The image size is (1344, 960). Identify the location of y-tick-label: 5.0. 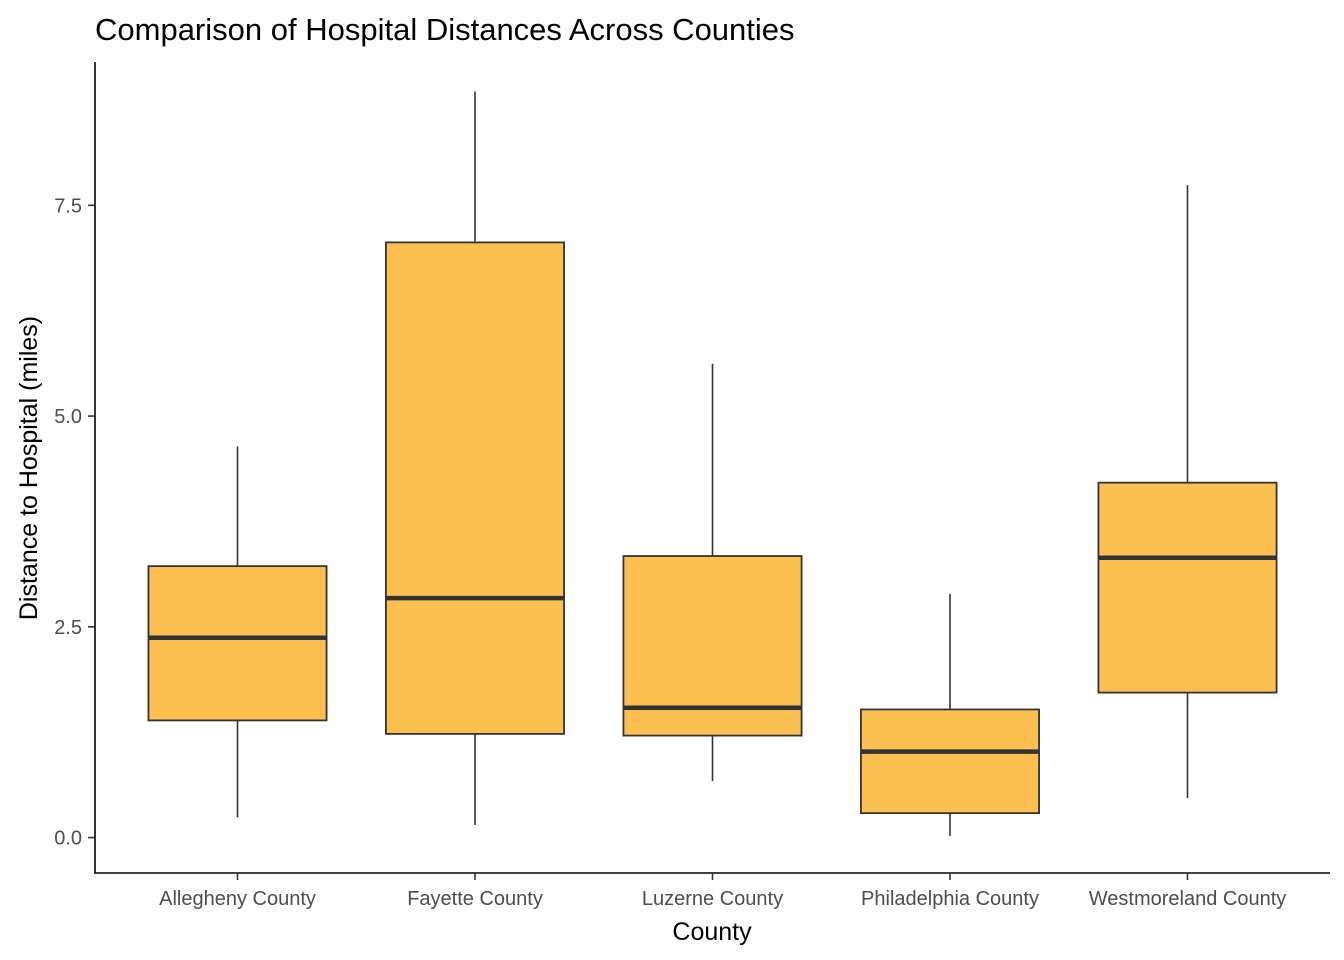
(68, 417).